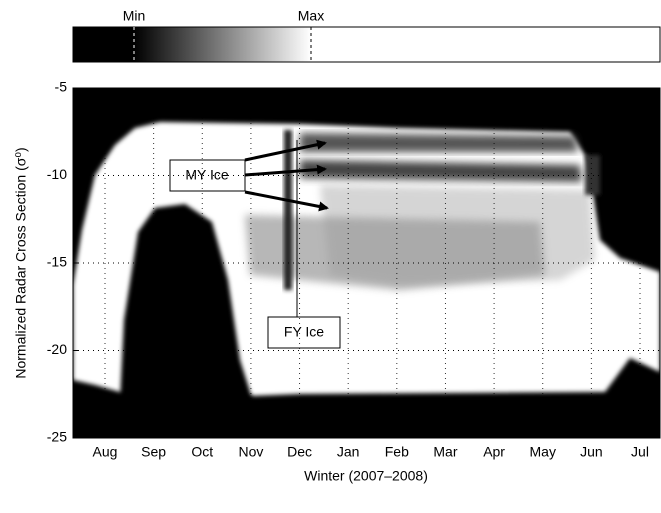  Describe the element at coordinates (366, 476) in the screenshot. I see `x-axis-label: Winter (2007–2008)` at that location.